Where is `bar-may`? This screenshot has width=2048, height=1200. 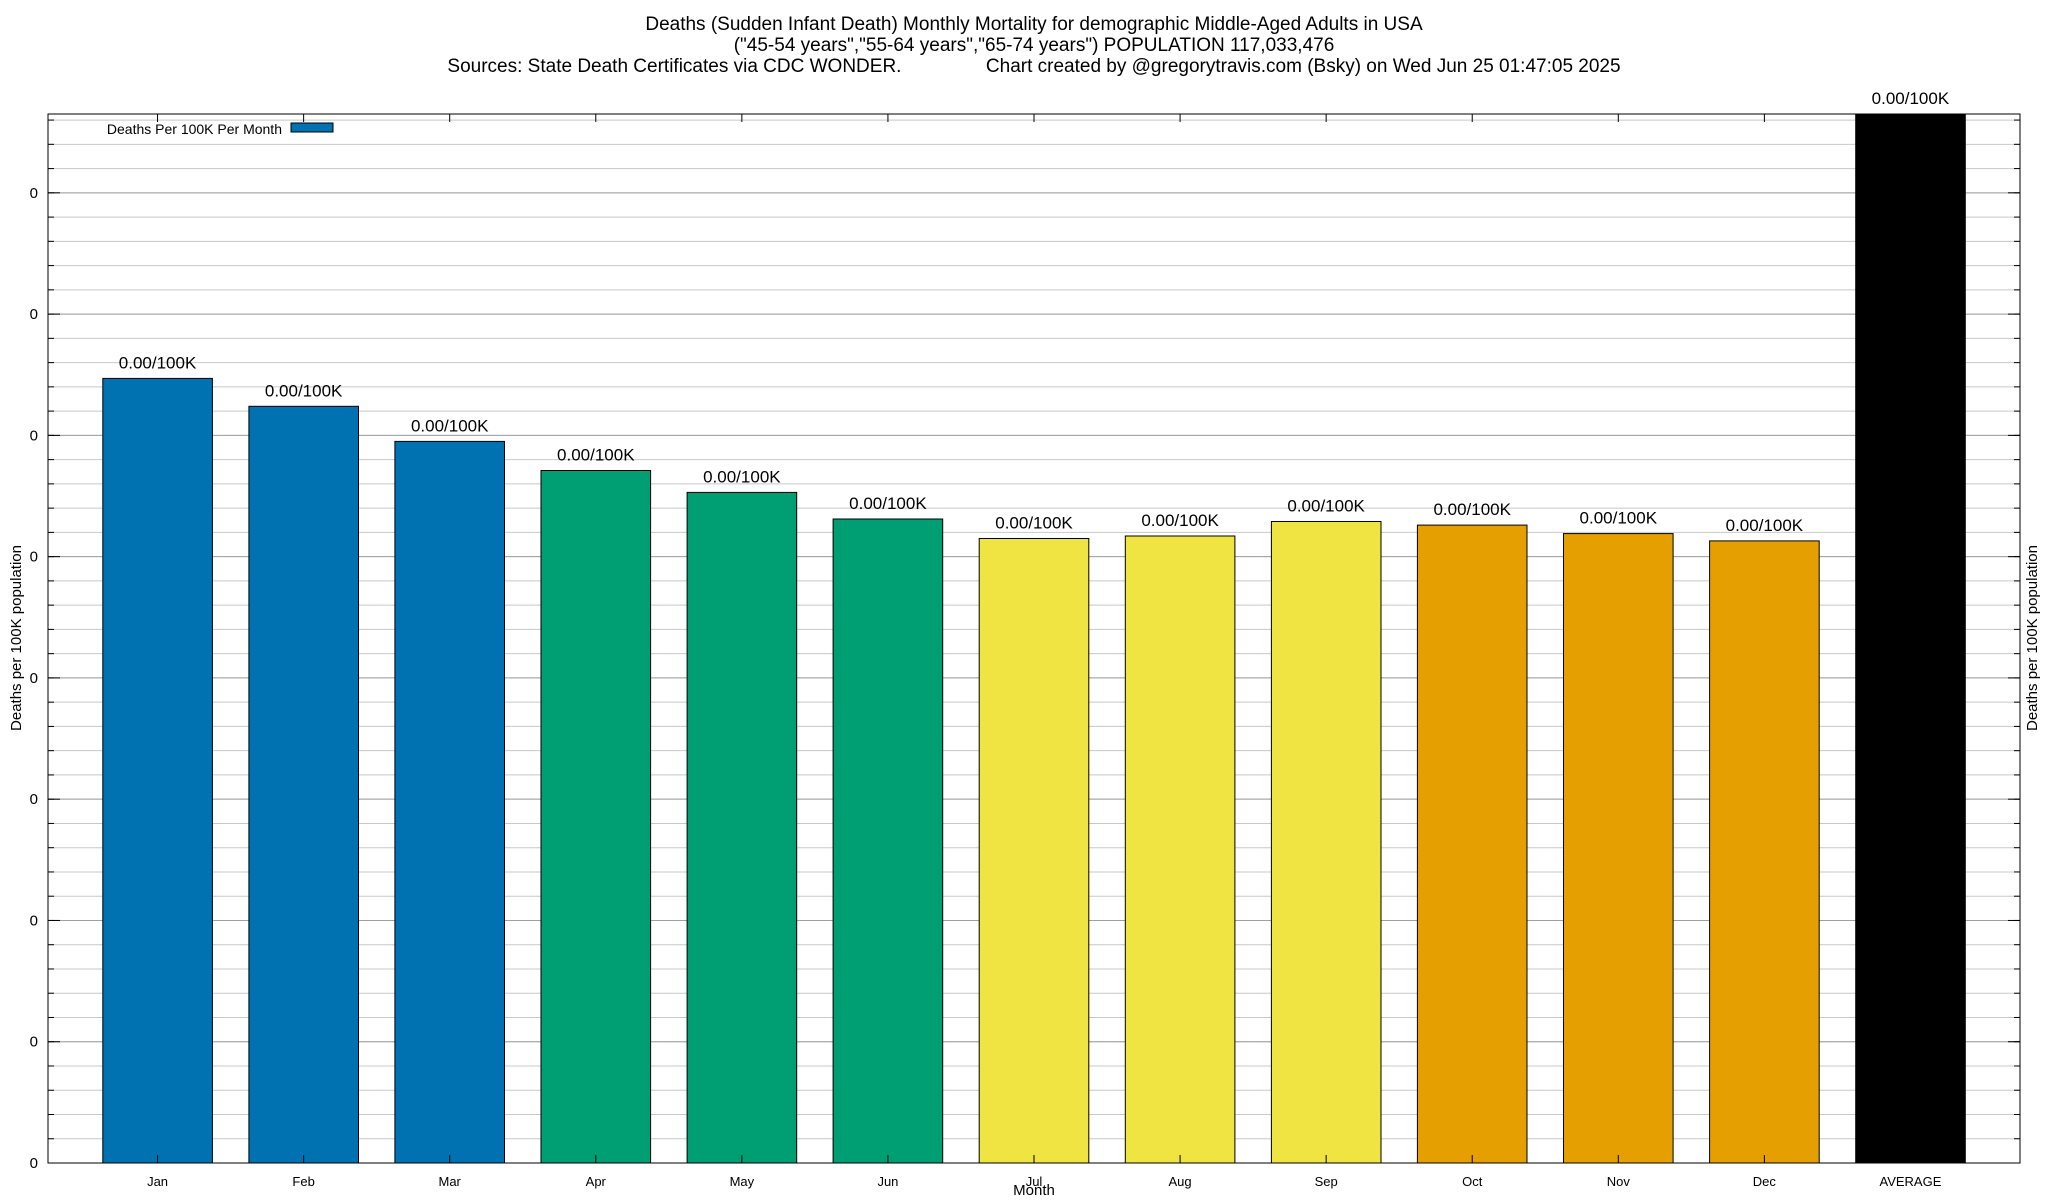
bar-may is located at coordinates (742, 827).